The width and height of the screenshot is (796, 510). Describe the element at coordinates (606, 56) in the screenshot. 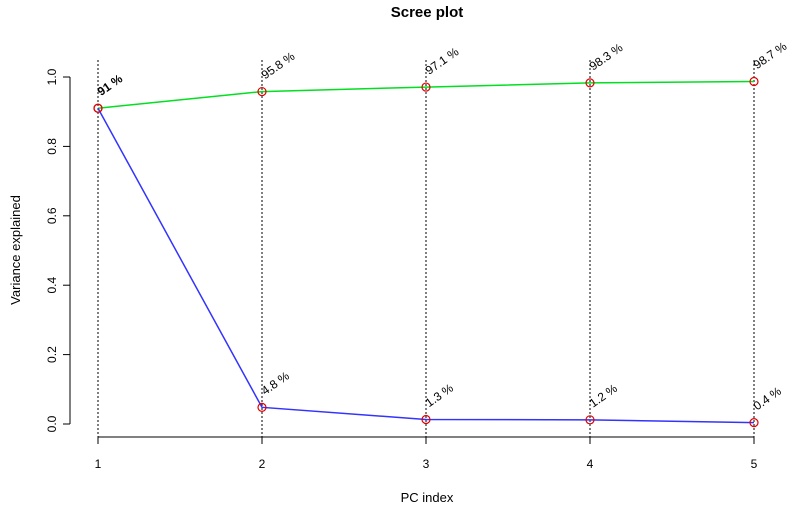

I see `cumulative-data-label: 98.3 %` at that location.